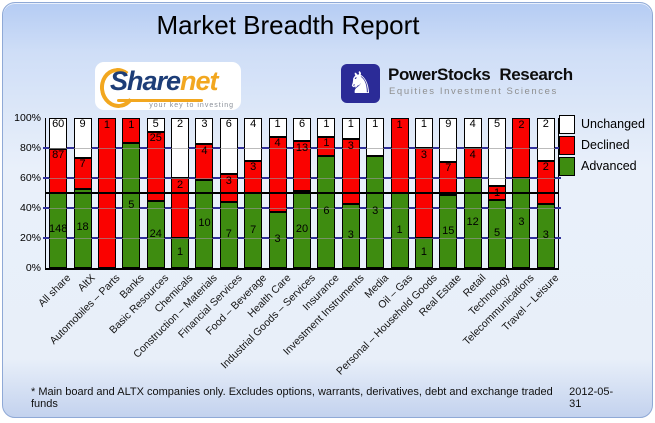  I want to click on segment-count-label-unchanged: 2, so click(180, 124).